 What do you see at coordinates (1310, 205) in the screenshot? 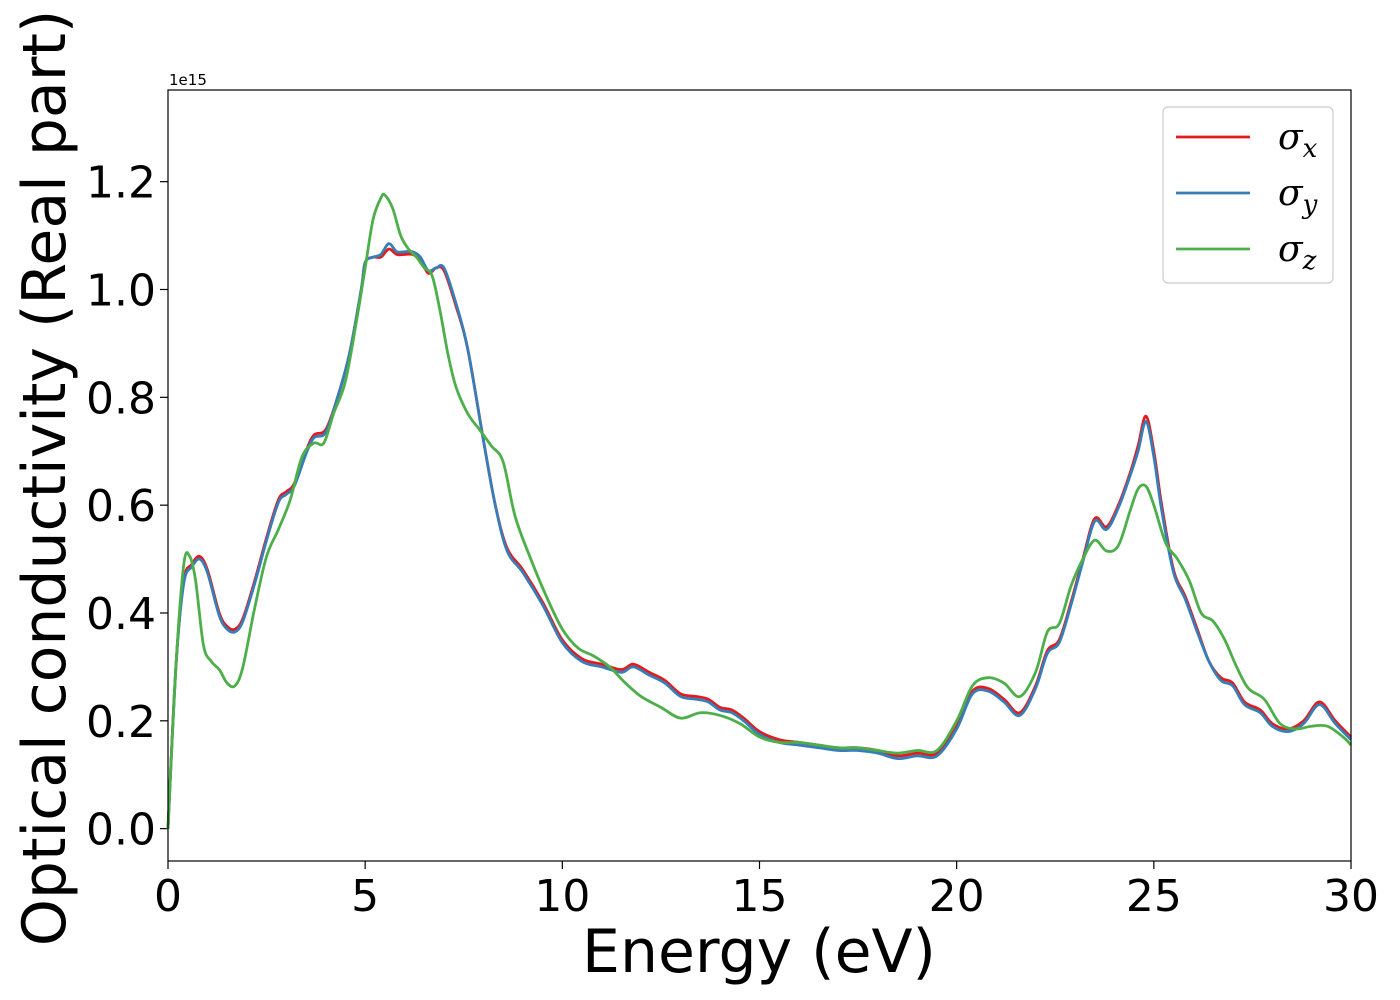
I see `legend-subscript: y` at bounding box center [1310, 205].